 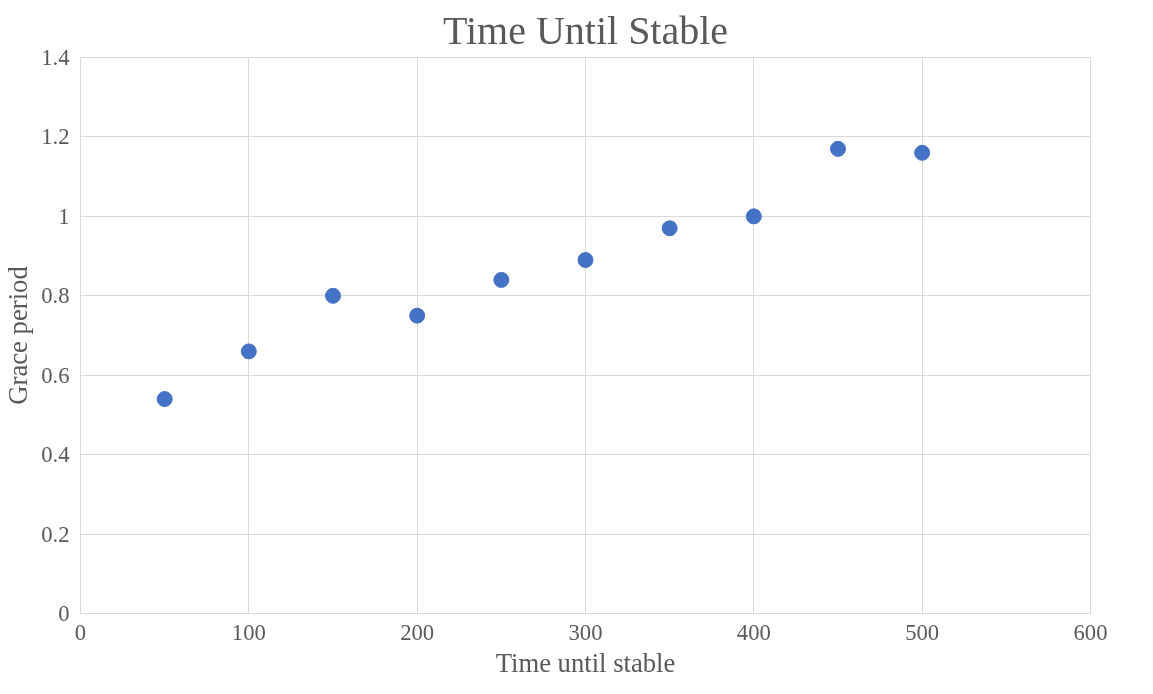 What do you see at coordinates (922, 632) in the screenshot?
I see `x-tick-label: 500` at bounding box center [922, 632].